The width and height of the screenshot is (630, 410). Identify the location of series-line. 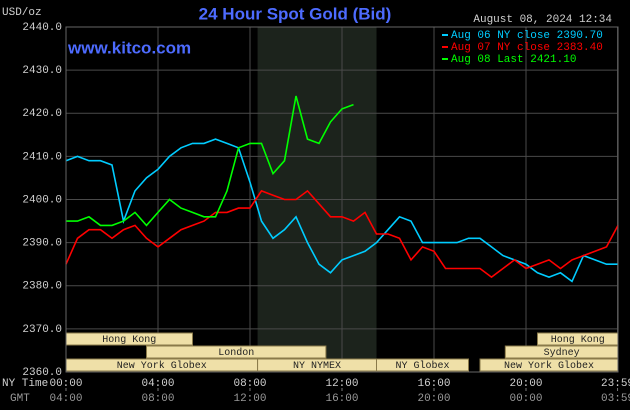
(210, 161).